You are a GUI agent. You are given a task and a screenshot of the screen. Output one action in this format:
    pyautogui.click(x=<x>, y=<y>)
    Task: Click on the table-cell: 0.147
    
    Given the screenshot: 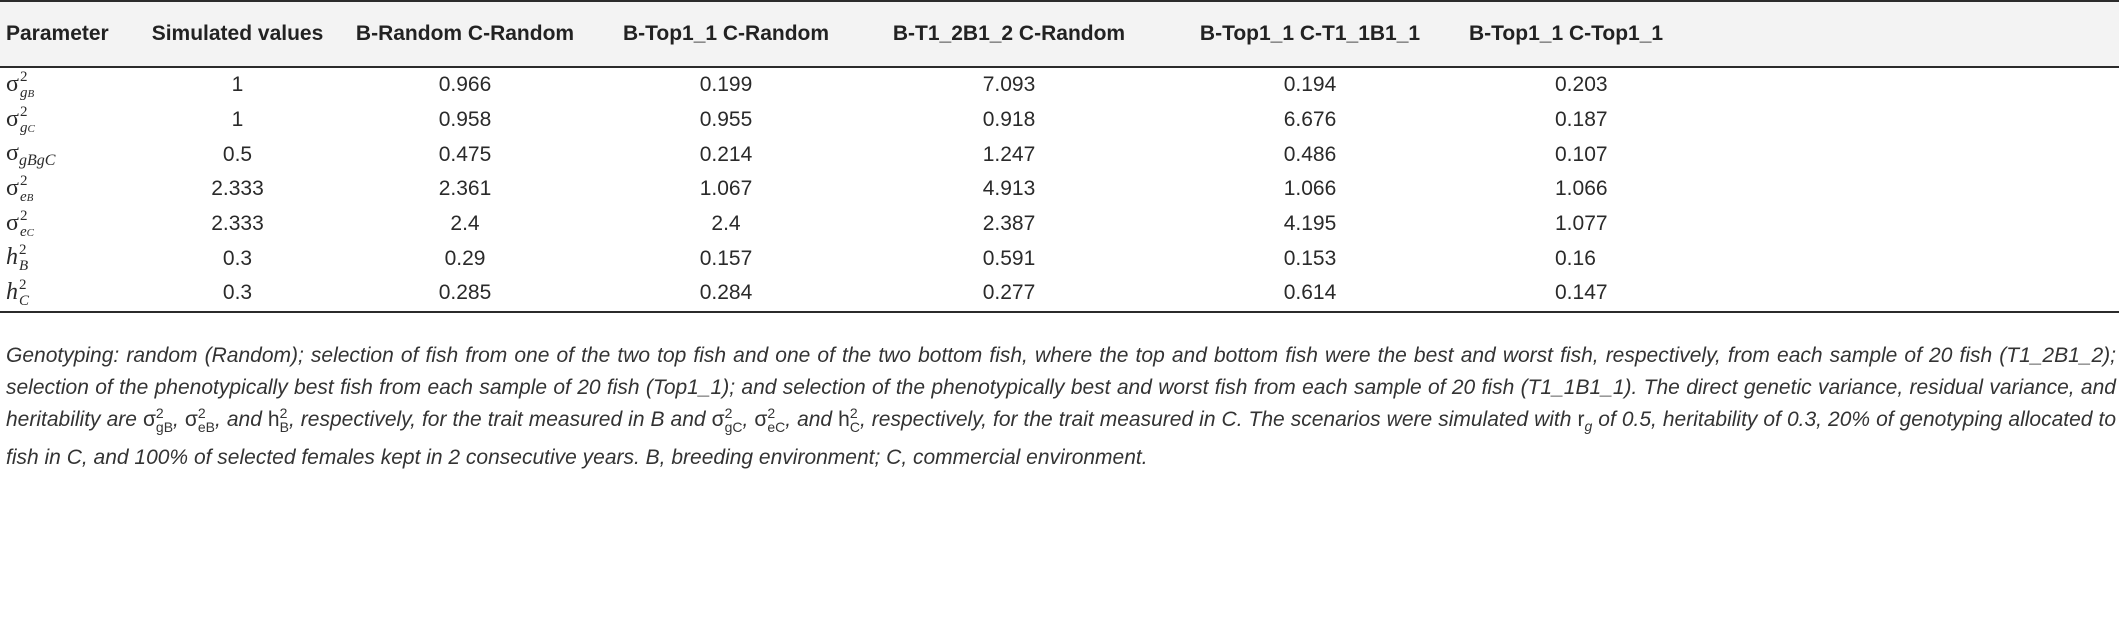 What is the action you would take?
    pyautogui.click(x=1789, y=294)
    